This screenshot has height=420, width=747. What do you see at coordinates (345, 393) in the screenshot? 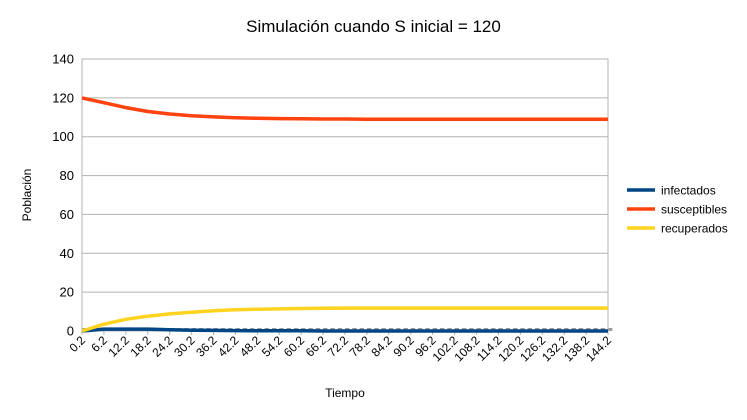
I see `x-axis-title: Tiempo` at bounding box center [345, 393].